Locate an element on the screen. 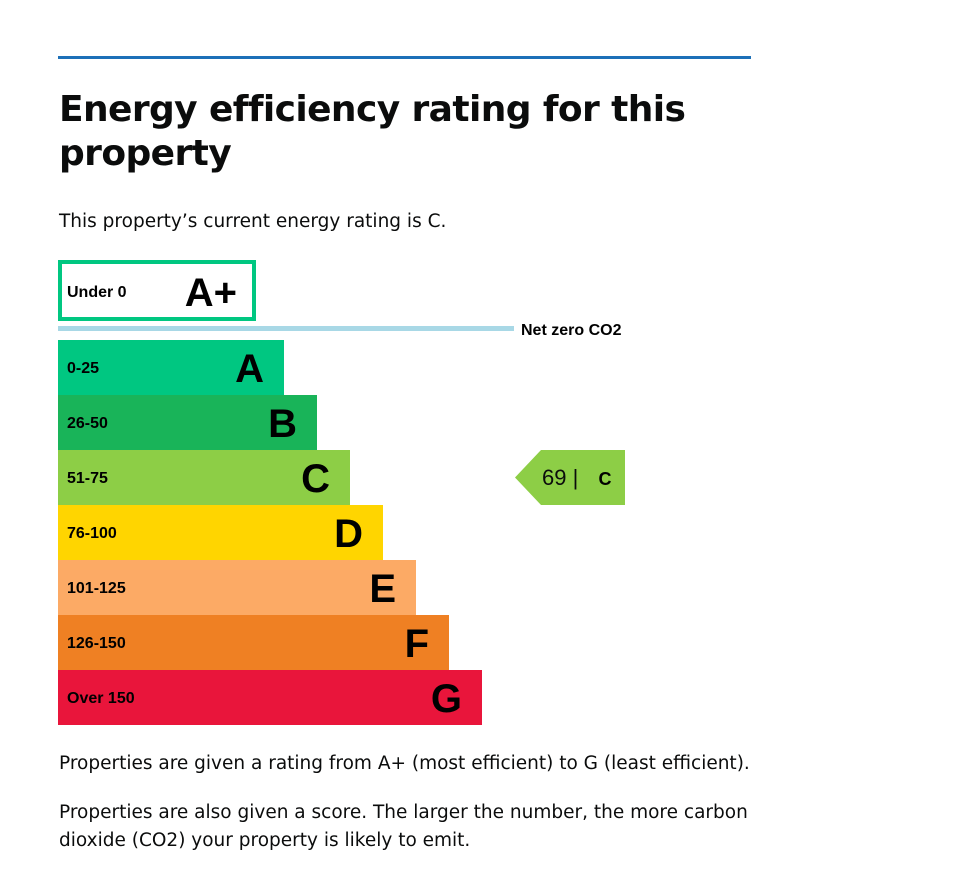  band-letter: D is located at coordinates (348, 534).